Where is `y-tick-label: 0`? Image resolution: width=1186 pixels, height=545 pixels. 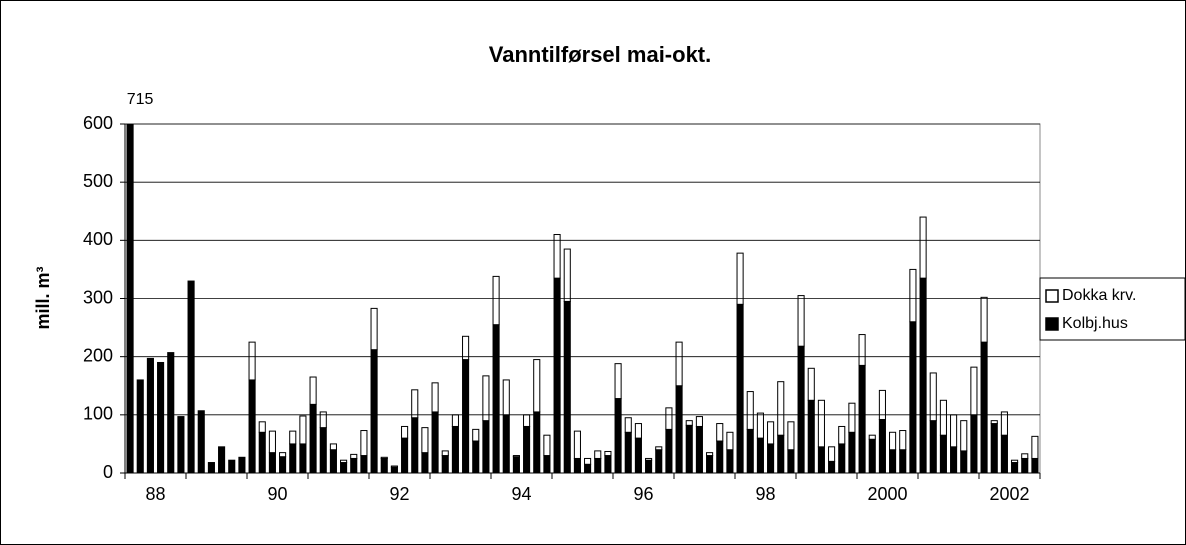
y-tick-label: 0 is located at coordinates (108, 472).